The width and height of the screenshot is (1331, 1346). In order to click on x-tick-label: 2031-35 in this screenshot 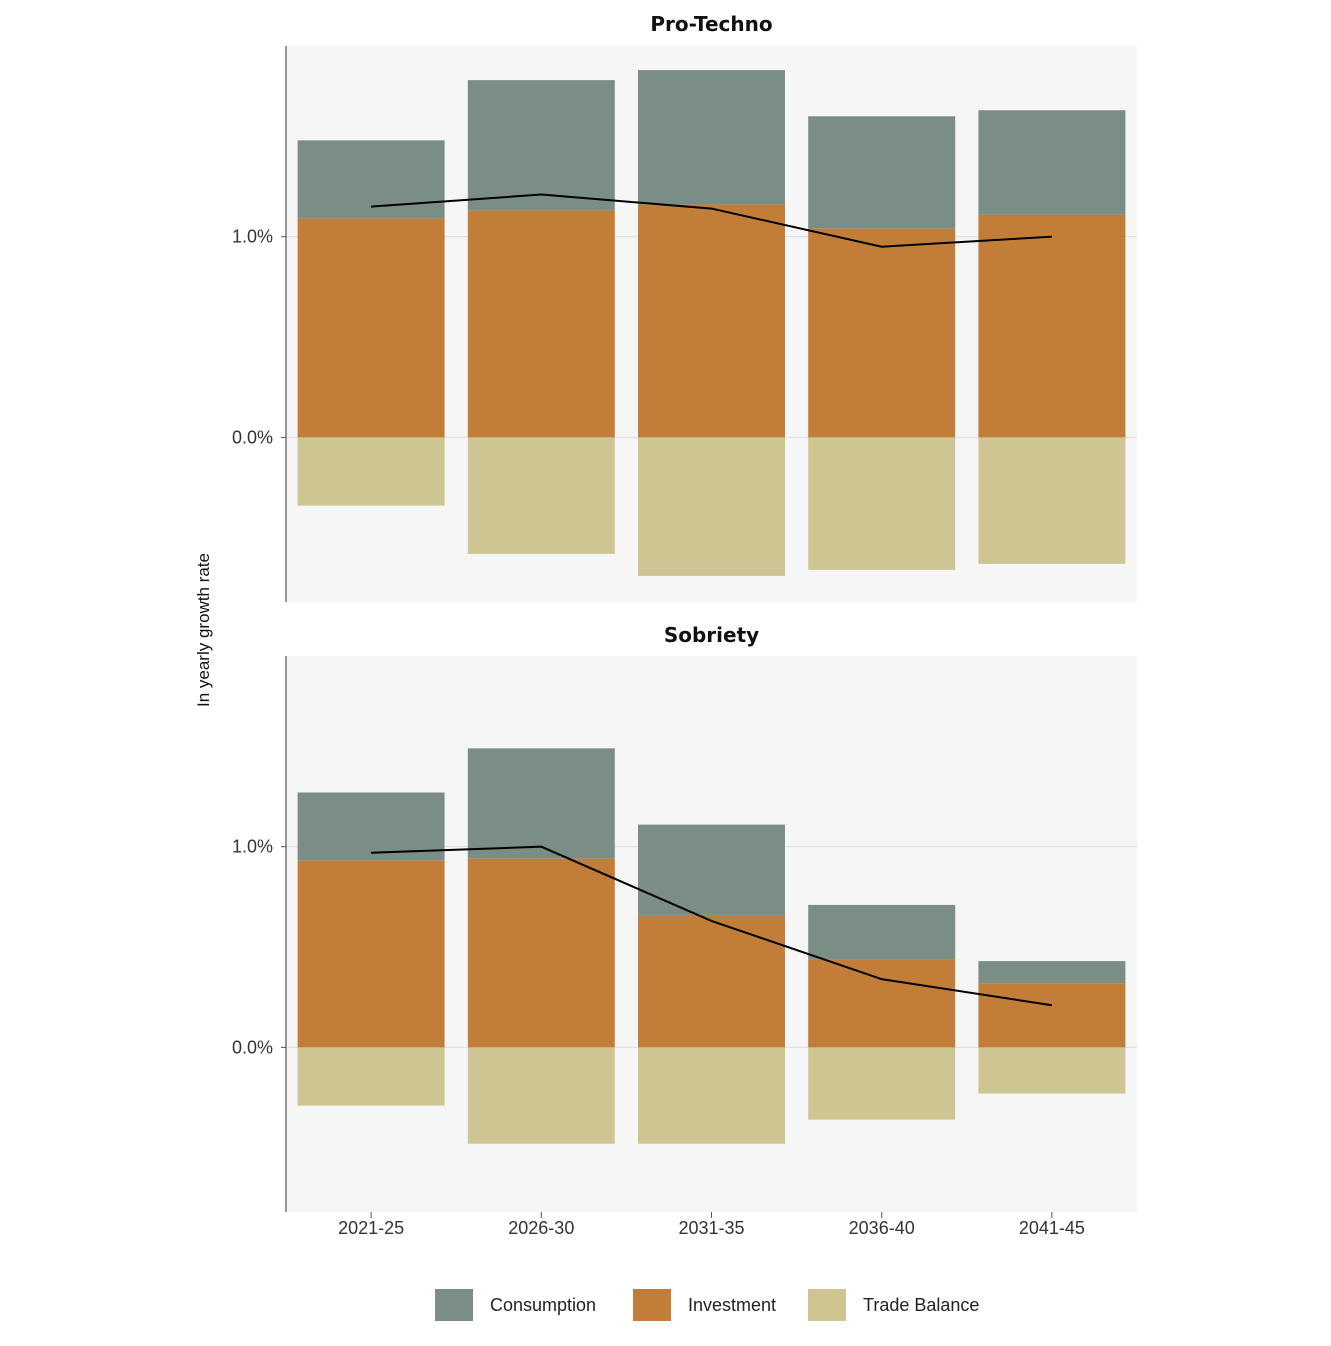, I will do `click(711, 1228)`.